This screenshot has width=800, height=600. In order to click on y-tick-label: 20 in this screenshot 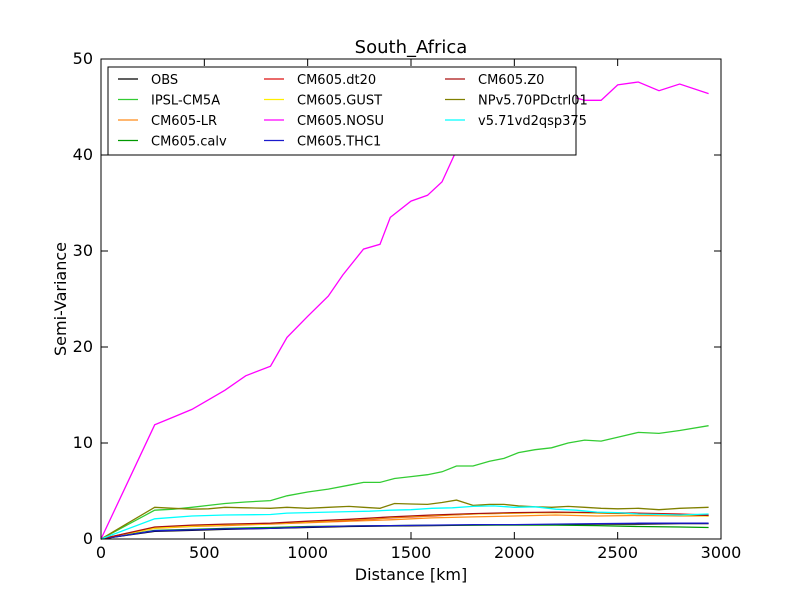, I will do `click(83, 346)`.